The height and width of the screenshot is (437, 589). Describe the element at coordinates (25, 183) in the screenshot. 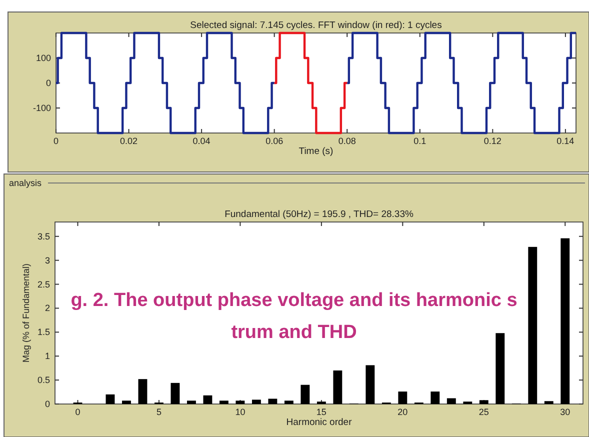

I see `text: analysis` at that location.